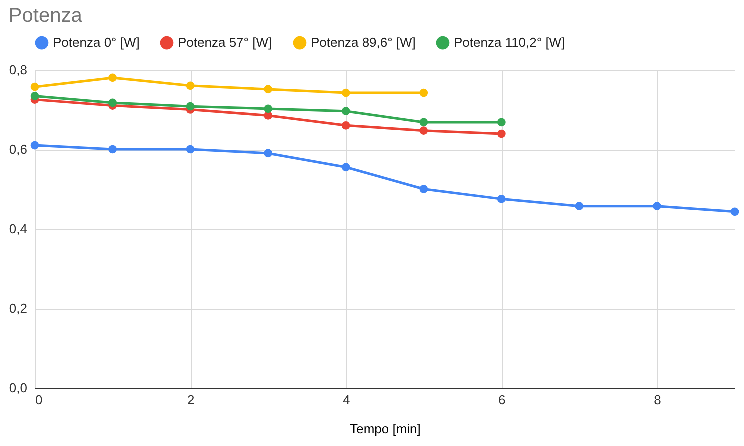 The height and width of the screenshot is (446, 744). What do you see at coordinates (39, 400) in the screenshot?
I see `x-tick-label: 0` at bounding box center [39, 400].